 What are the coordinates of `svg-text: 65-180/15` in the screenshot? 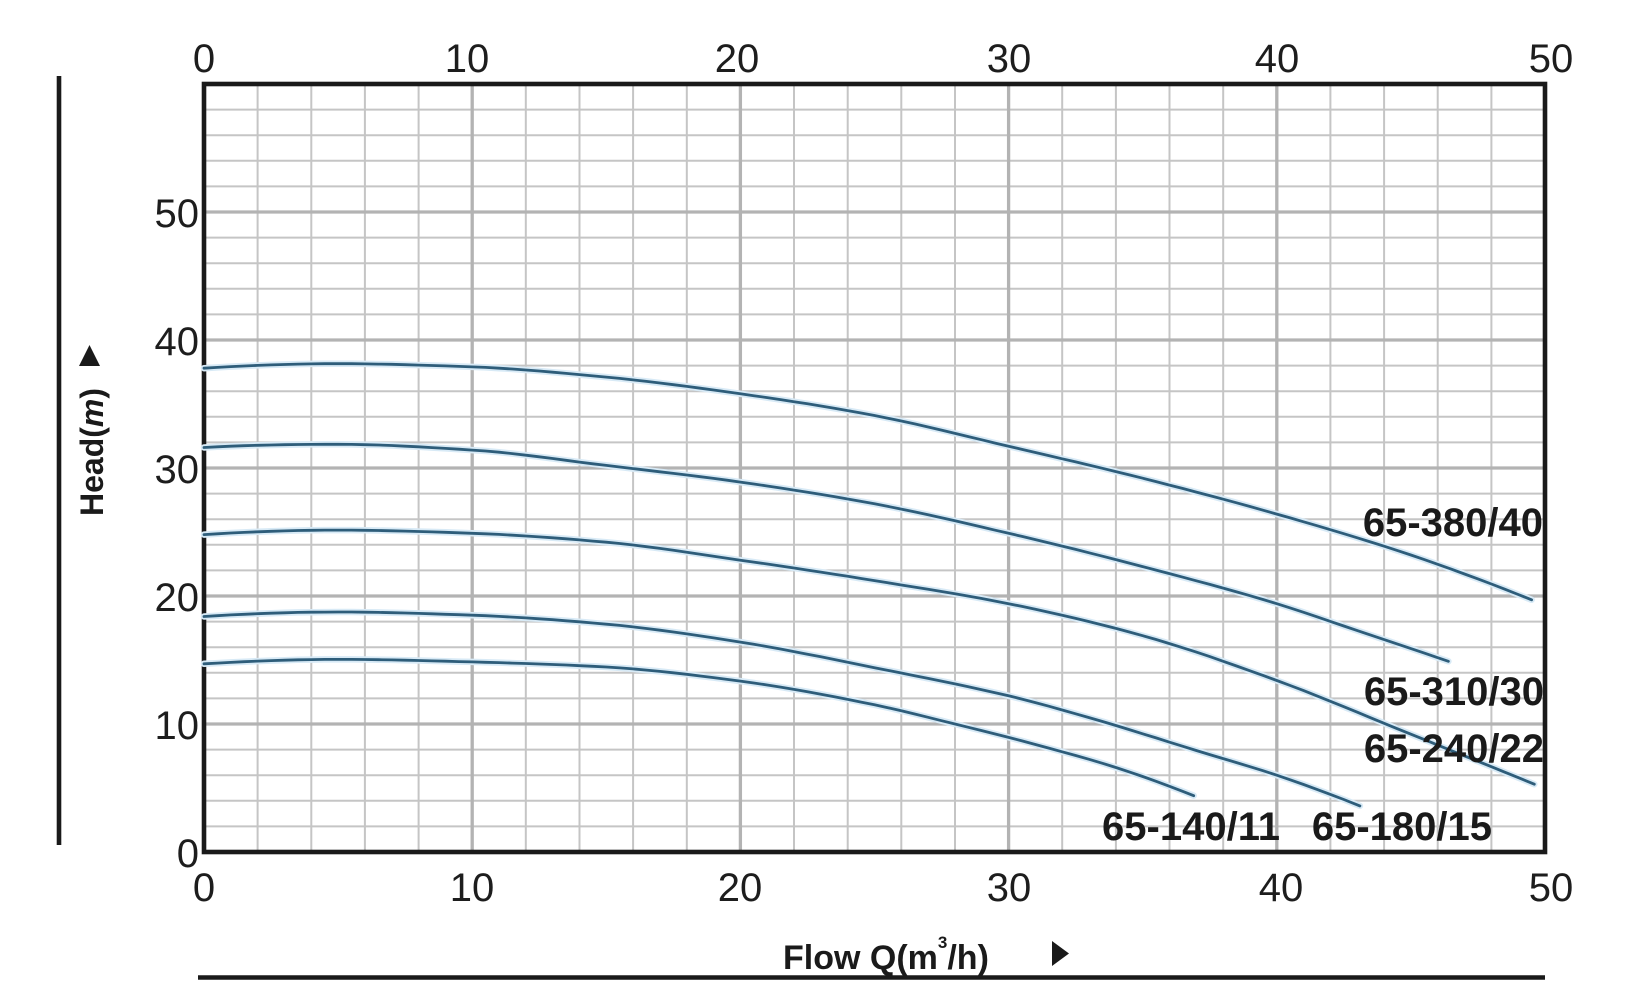 It's located at (1402, 827).